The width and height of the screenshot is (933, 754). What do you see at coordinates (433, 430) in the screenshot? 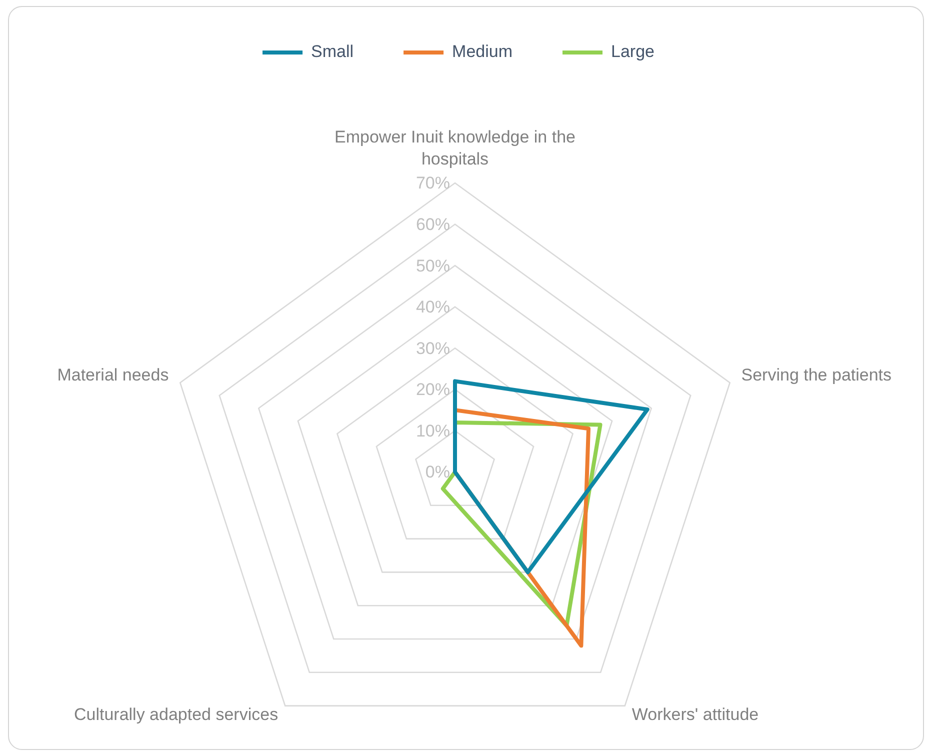
I see `y-tick-label: 10%` at bounding box center [433, 430].